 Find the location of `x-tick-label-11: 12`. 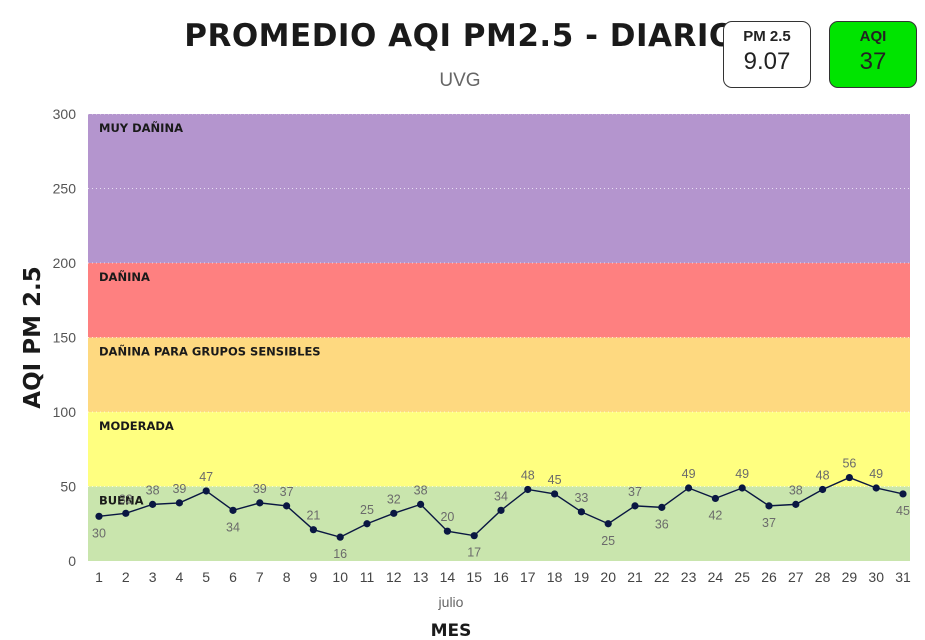

x-tick-label-11: 12 is located at coordinates (394, 577).